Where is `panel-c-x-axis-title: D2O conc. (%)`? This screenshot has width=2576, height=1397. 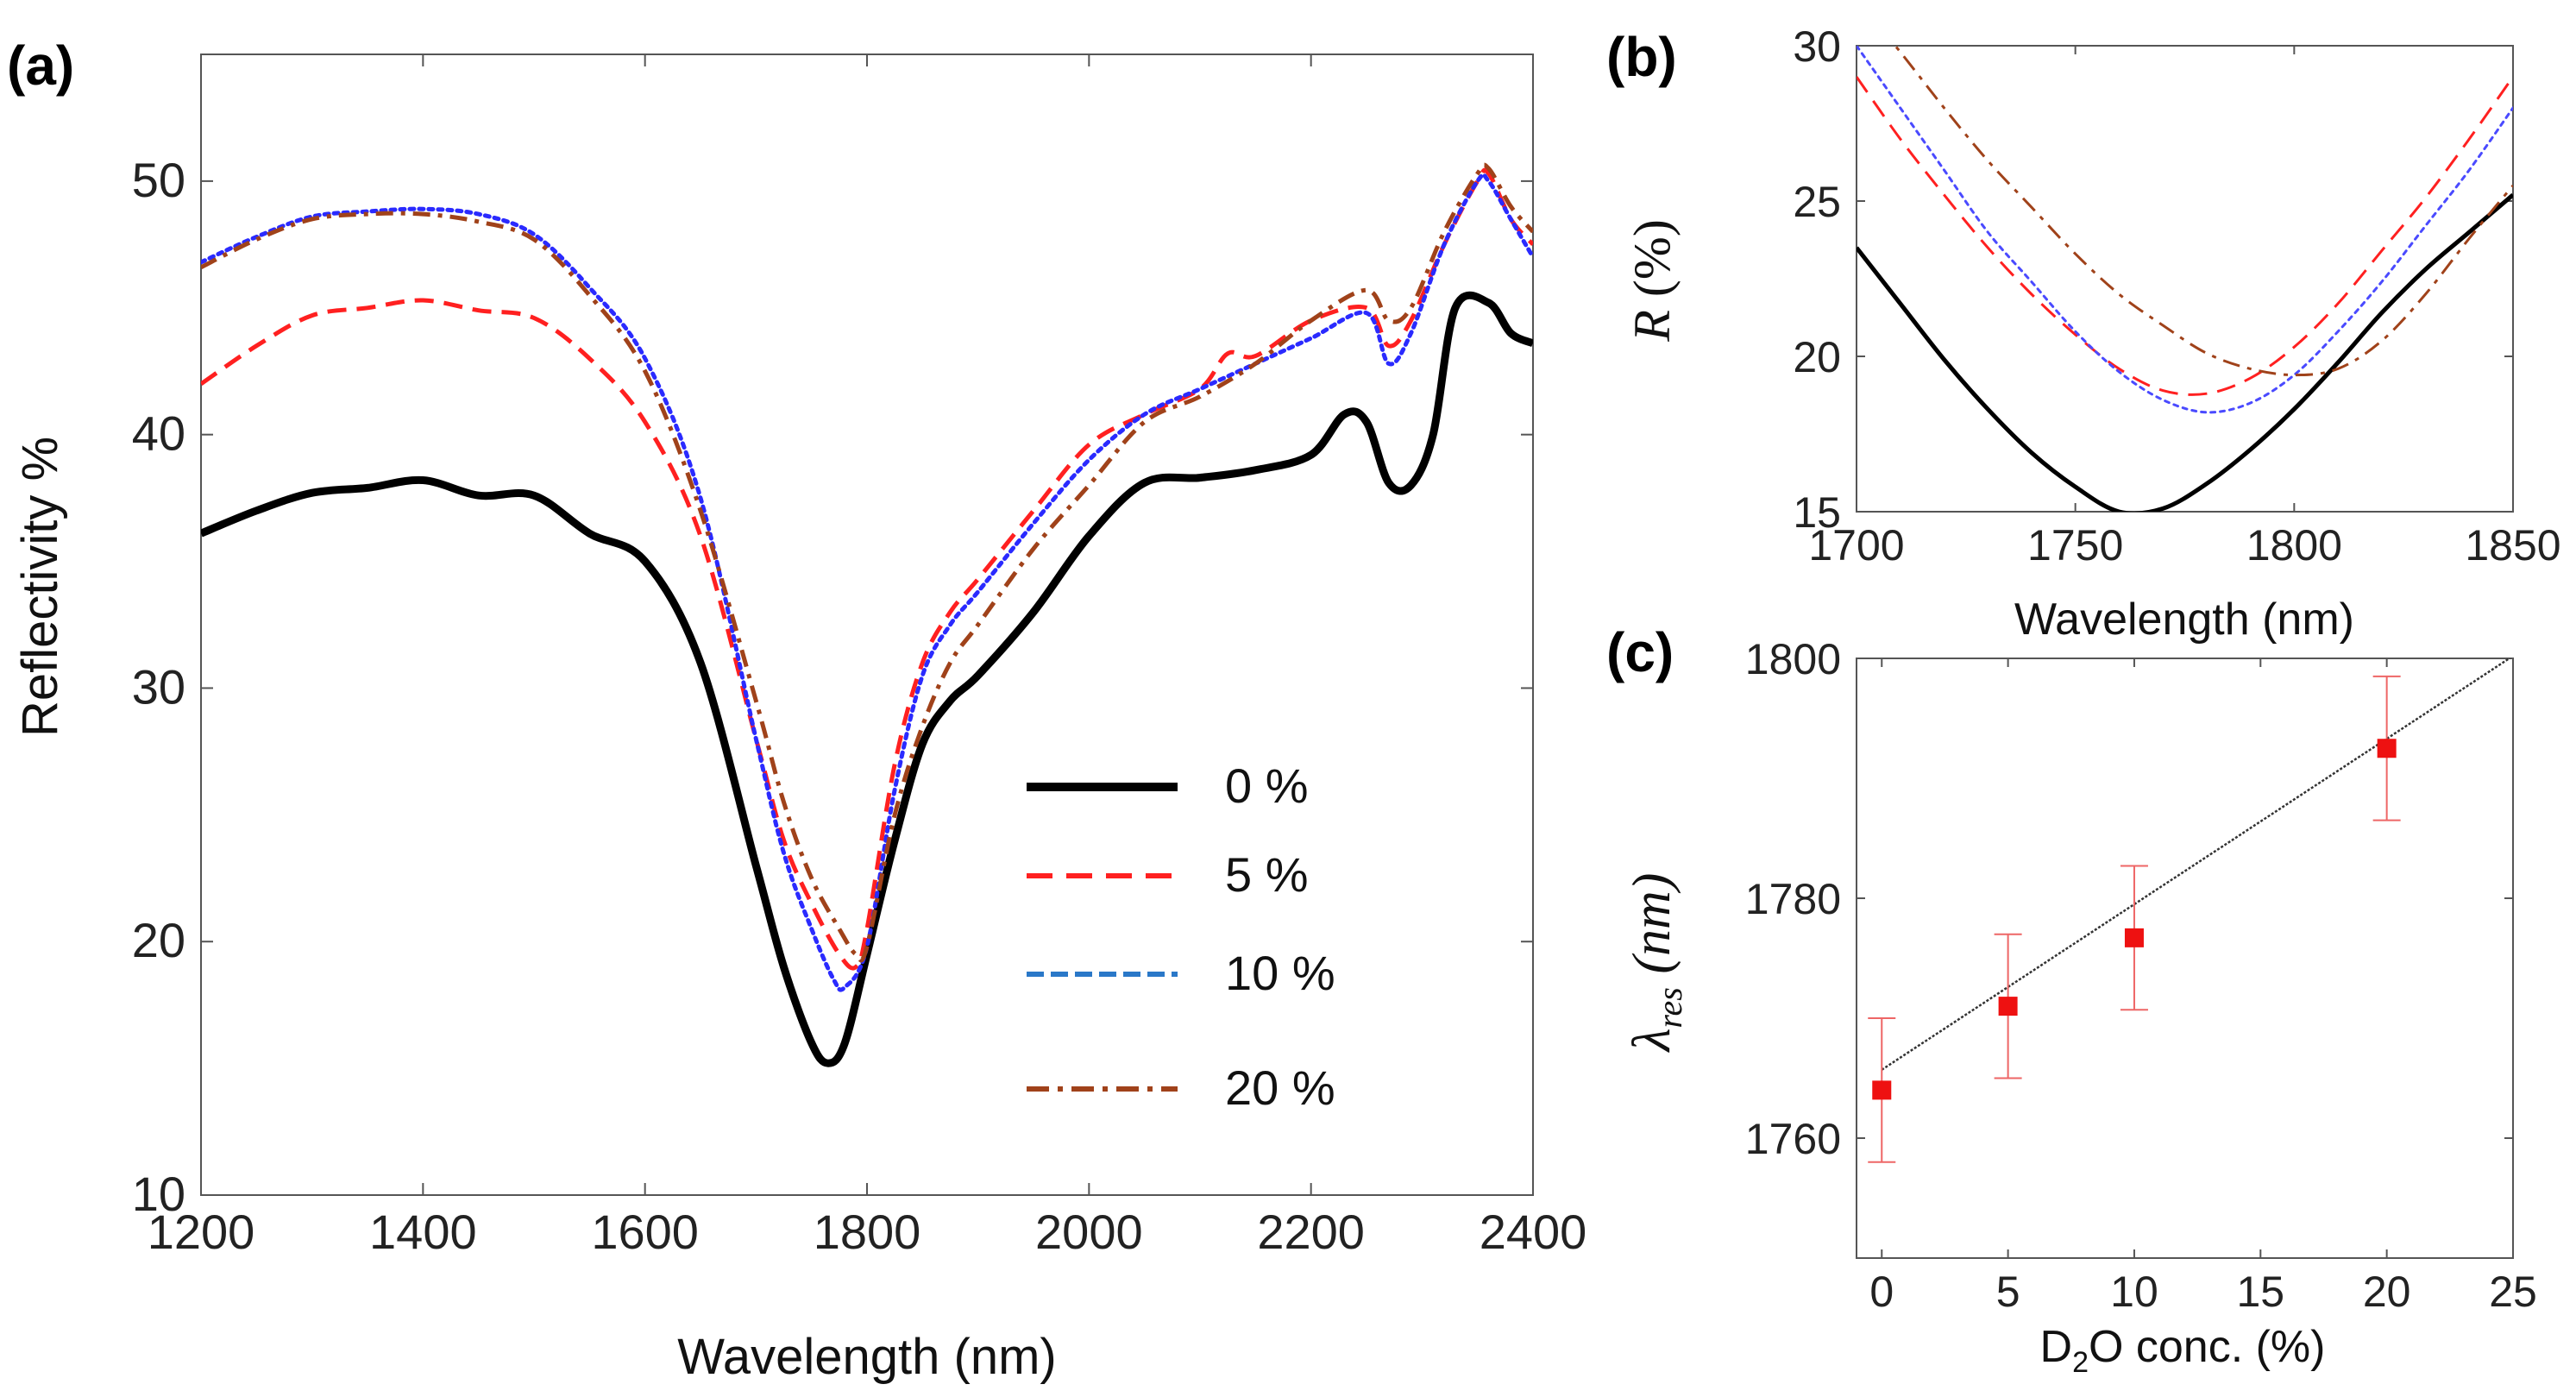 panel-c-x-axis-title: D2O conc. (%) is located at coordinates (2183, 1350).